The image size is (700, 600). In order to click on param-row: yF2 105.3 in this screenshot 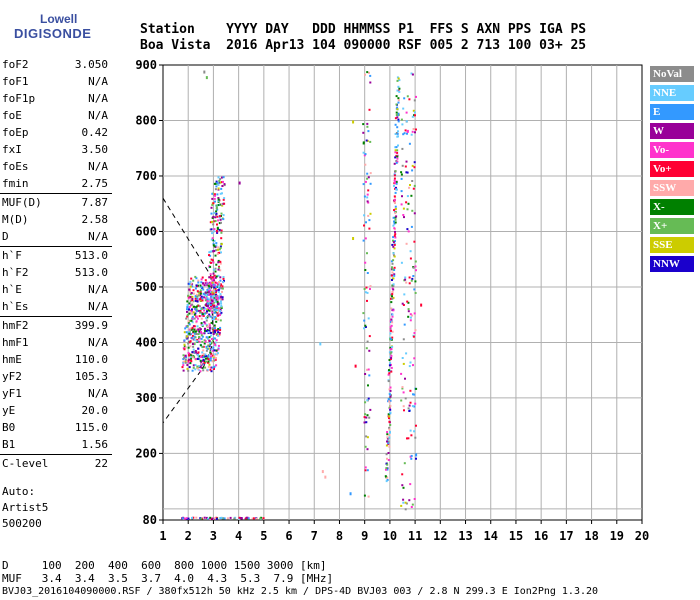, I will do `click(55, 377)`.